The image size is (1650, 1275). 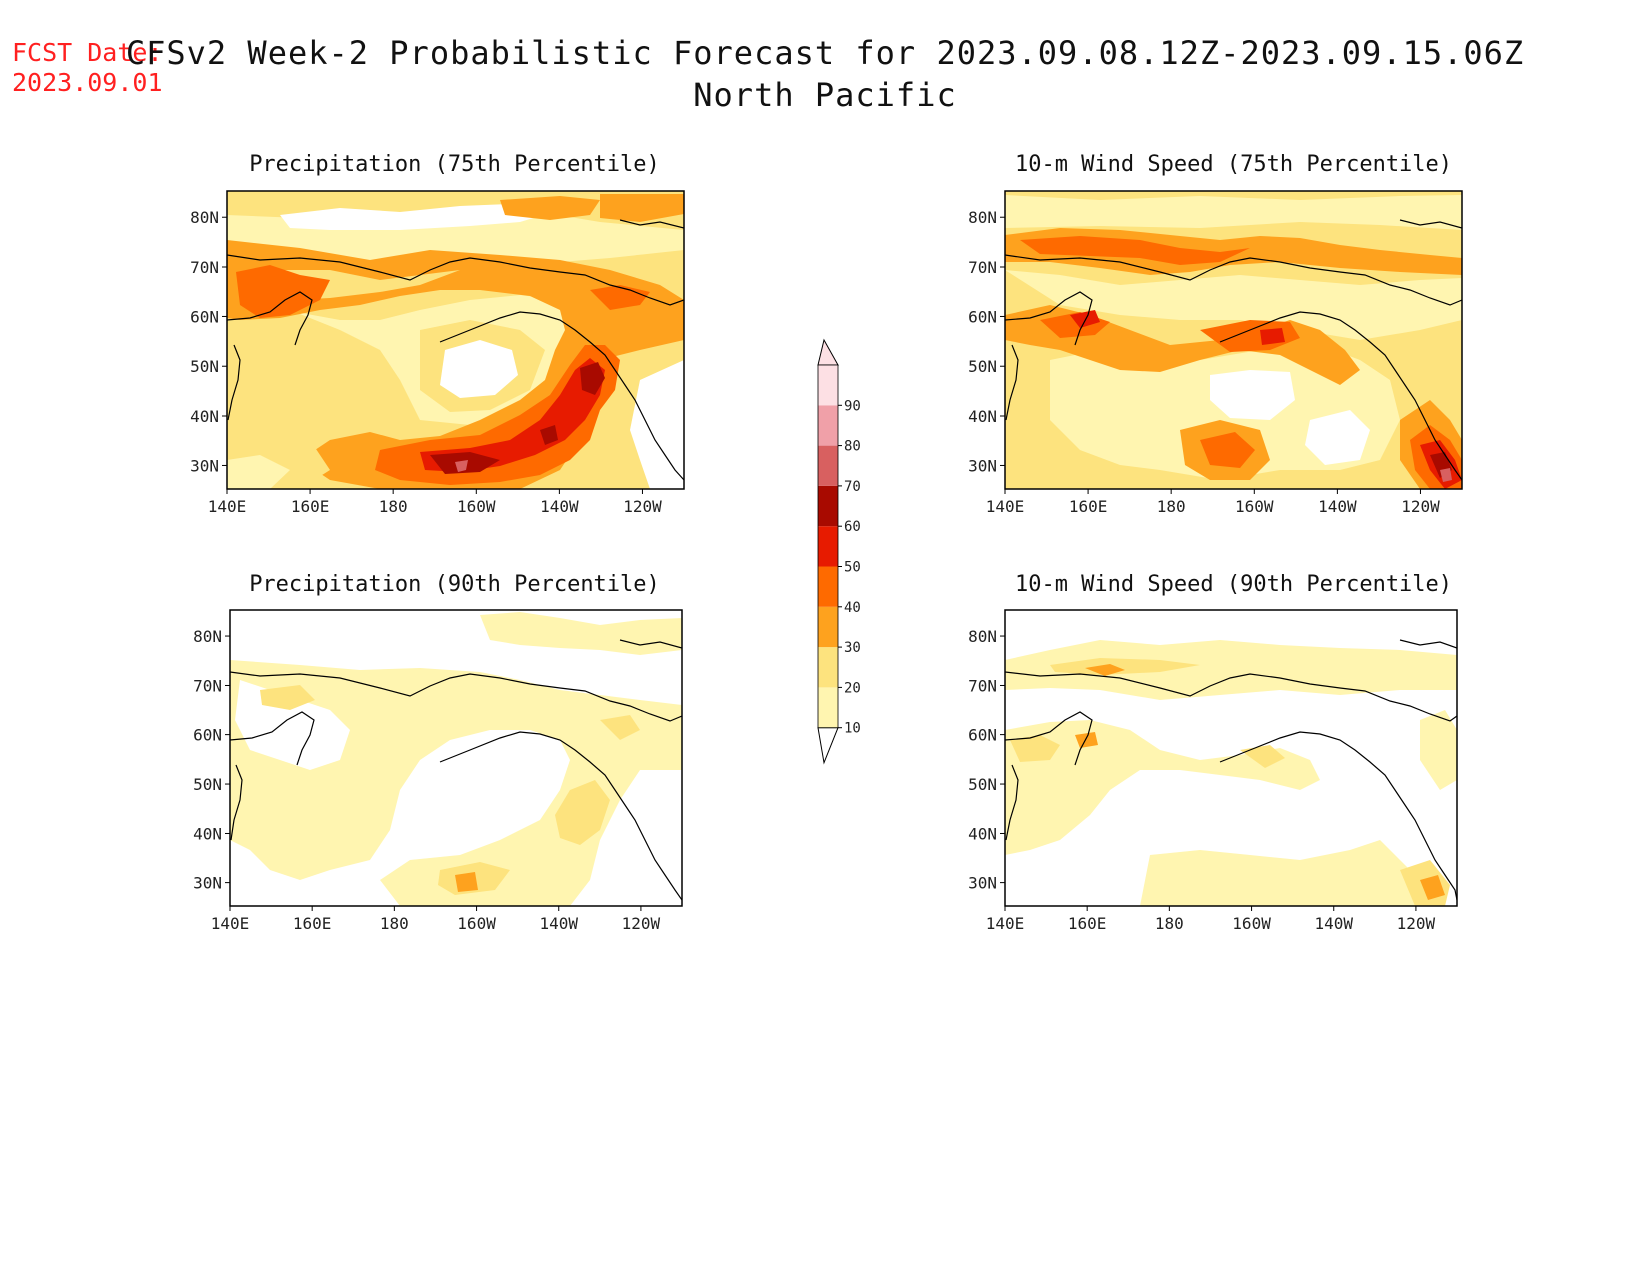 I want to click on colorbar: 10 20 30 40 50 60 70 80 90, so click(x=839, y=551).